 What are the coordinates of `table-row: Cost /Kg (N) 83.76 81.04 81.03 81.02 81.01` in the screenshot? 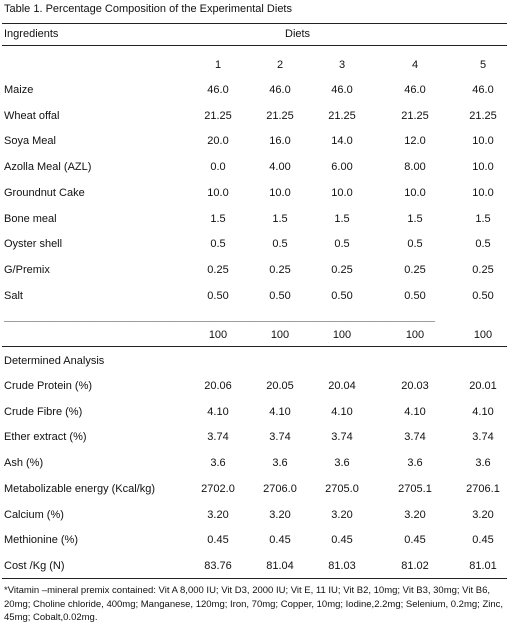 It's located at (254, 567).